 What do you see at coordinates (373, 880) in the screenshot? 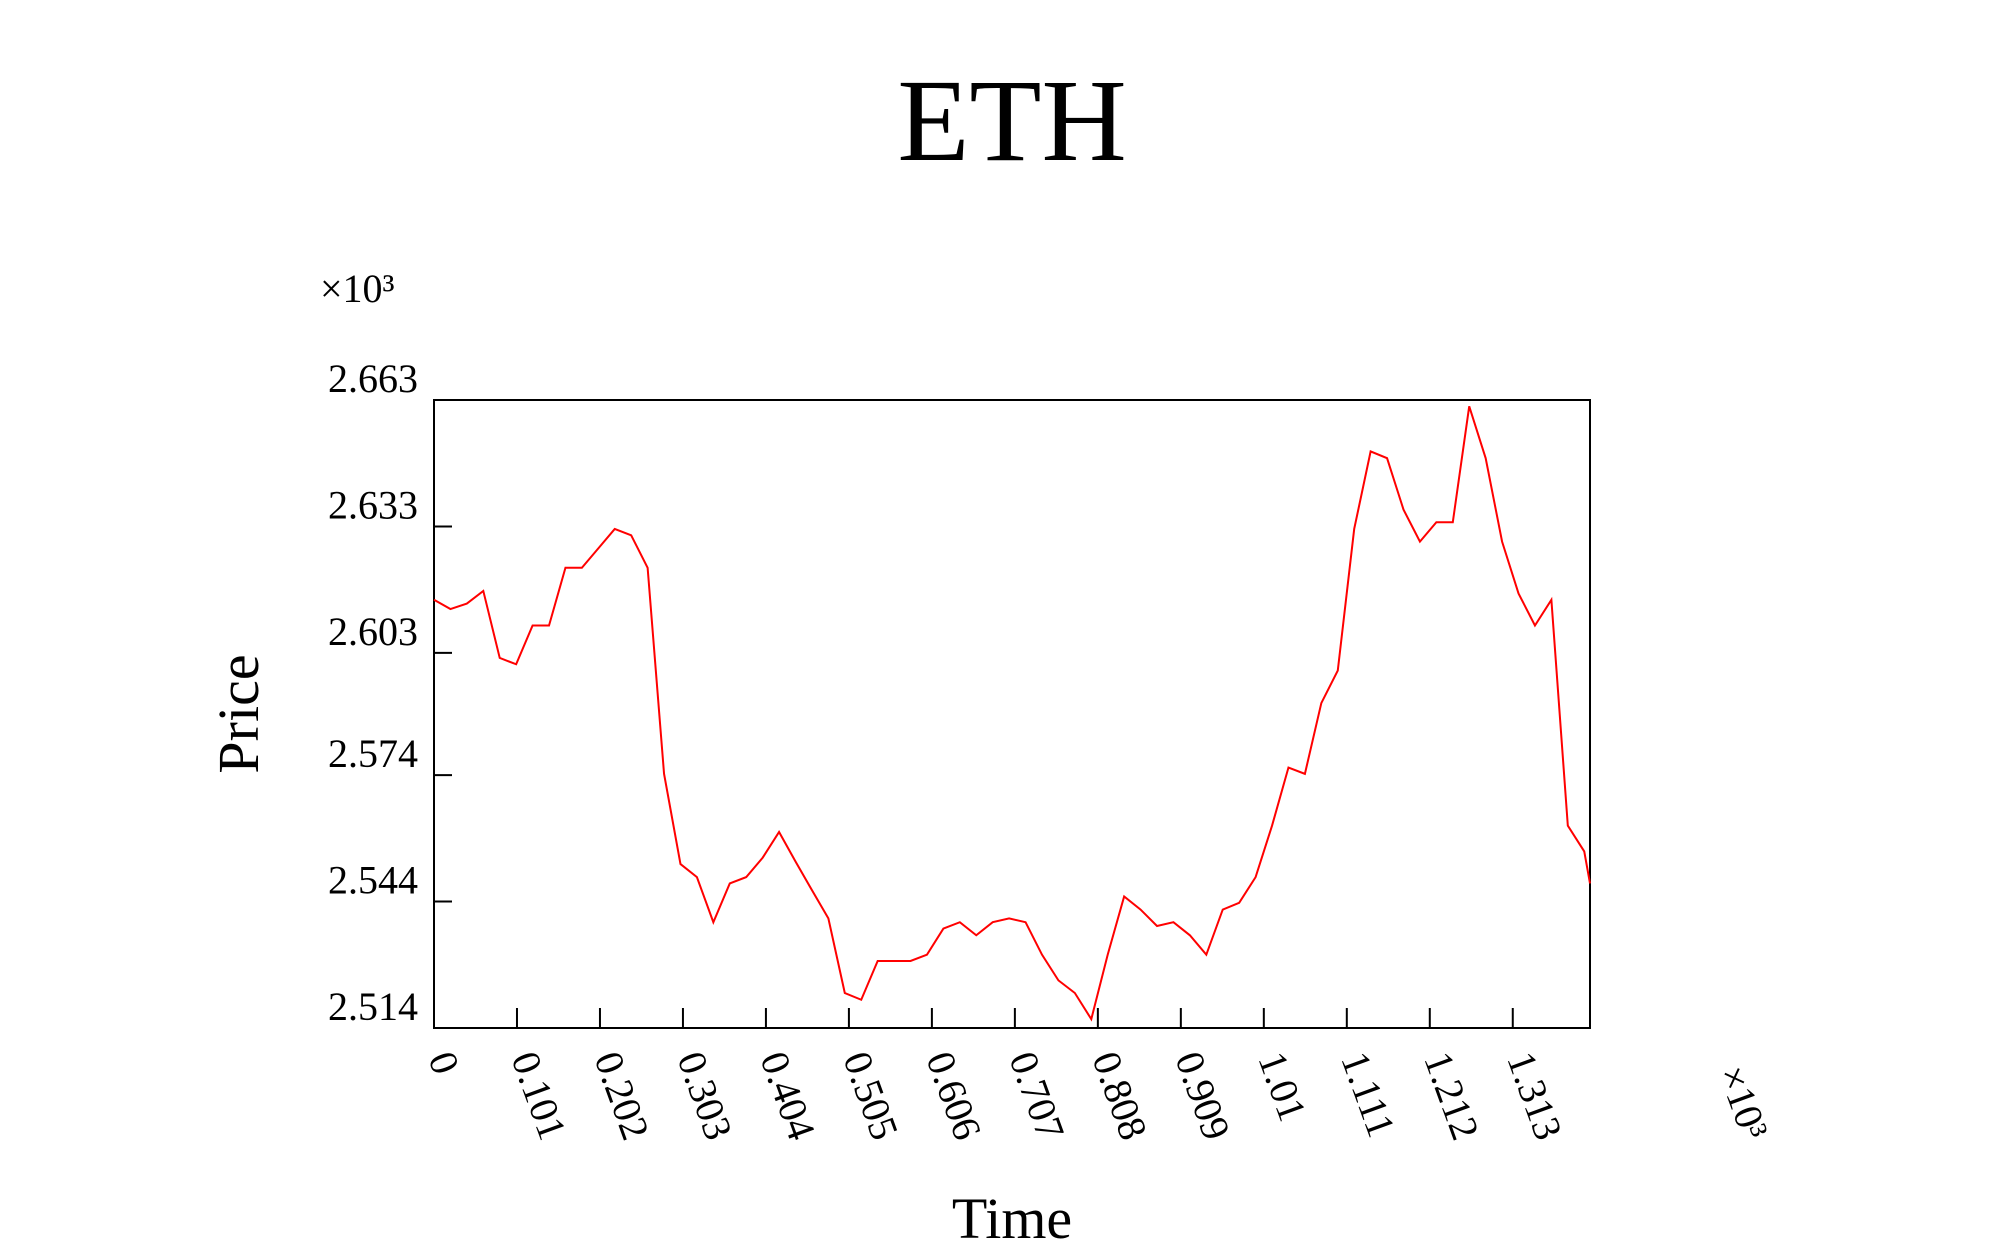
I see `y-tick-label: 2.544` at bounding box center [373, 880].